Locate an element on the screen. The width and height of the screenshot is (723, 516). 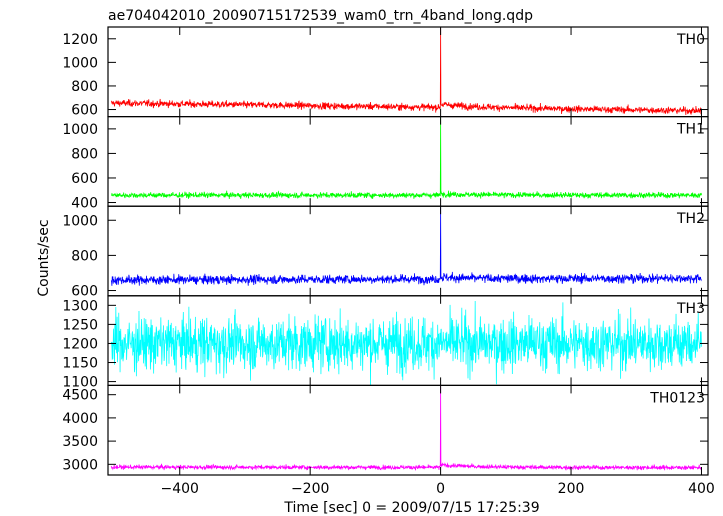
x-tick-group: −400 −200 0 200 400 is located at coordinates (438, 489).